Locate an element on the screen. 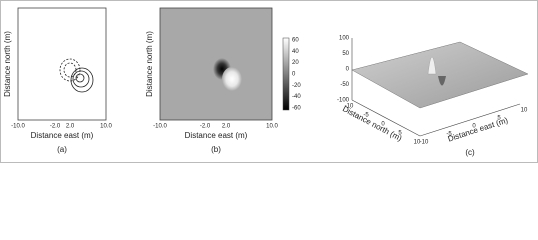 The height and width of the screenshot is (240, 538). z-tick: 100 is located at coordinates (344, 39).